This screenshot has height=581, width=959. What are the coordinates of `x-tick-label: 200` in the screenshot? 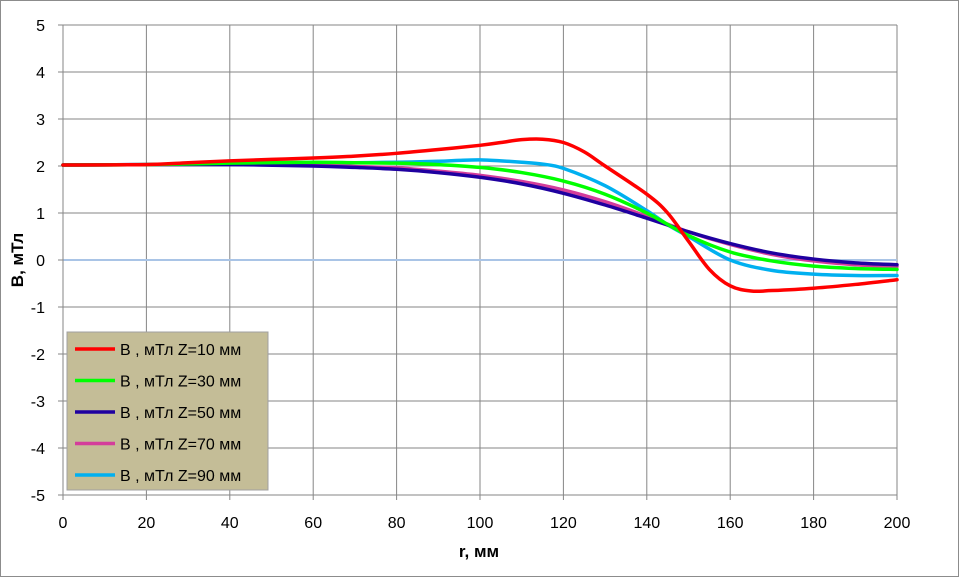 It's located at (897, 523).